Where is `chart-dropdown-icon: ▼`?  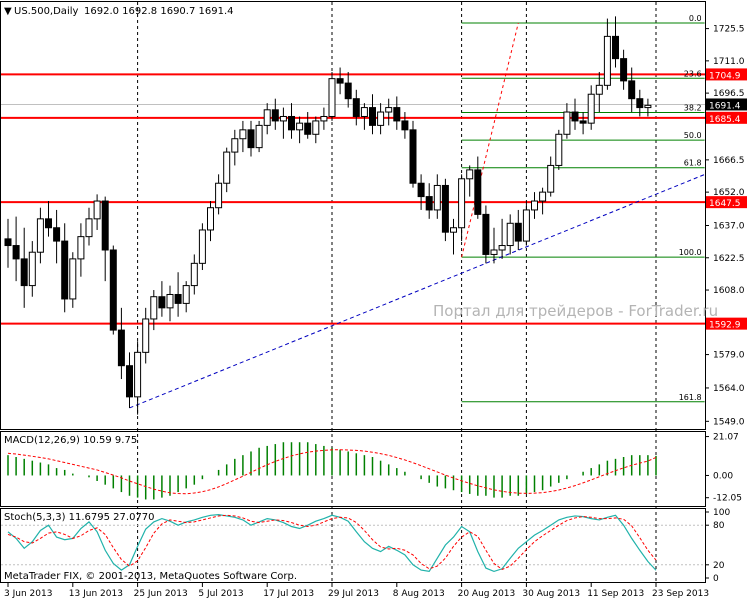 chart-dropdown-icon: ▼ is located at coordinates (8, 11).